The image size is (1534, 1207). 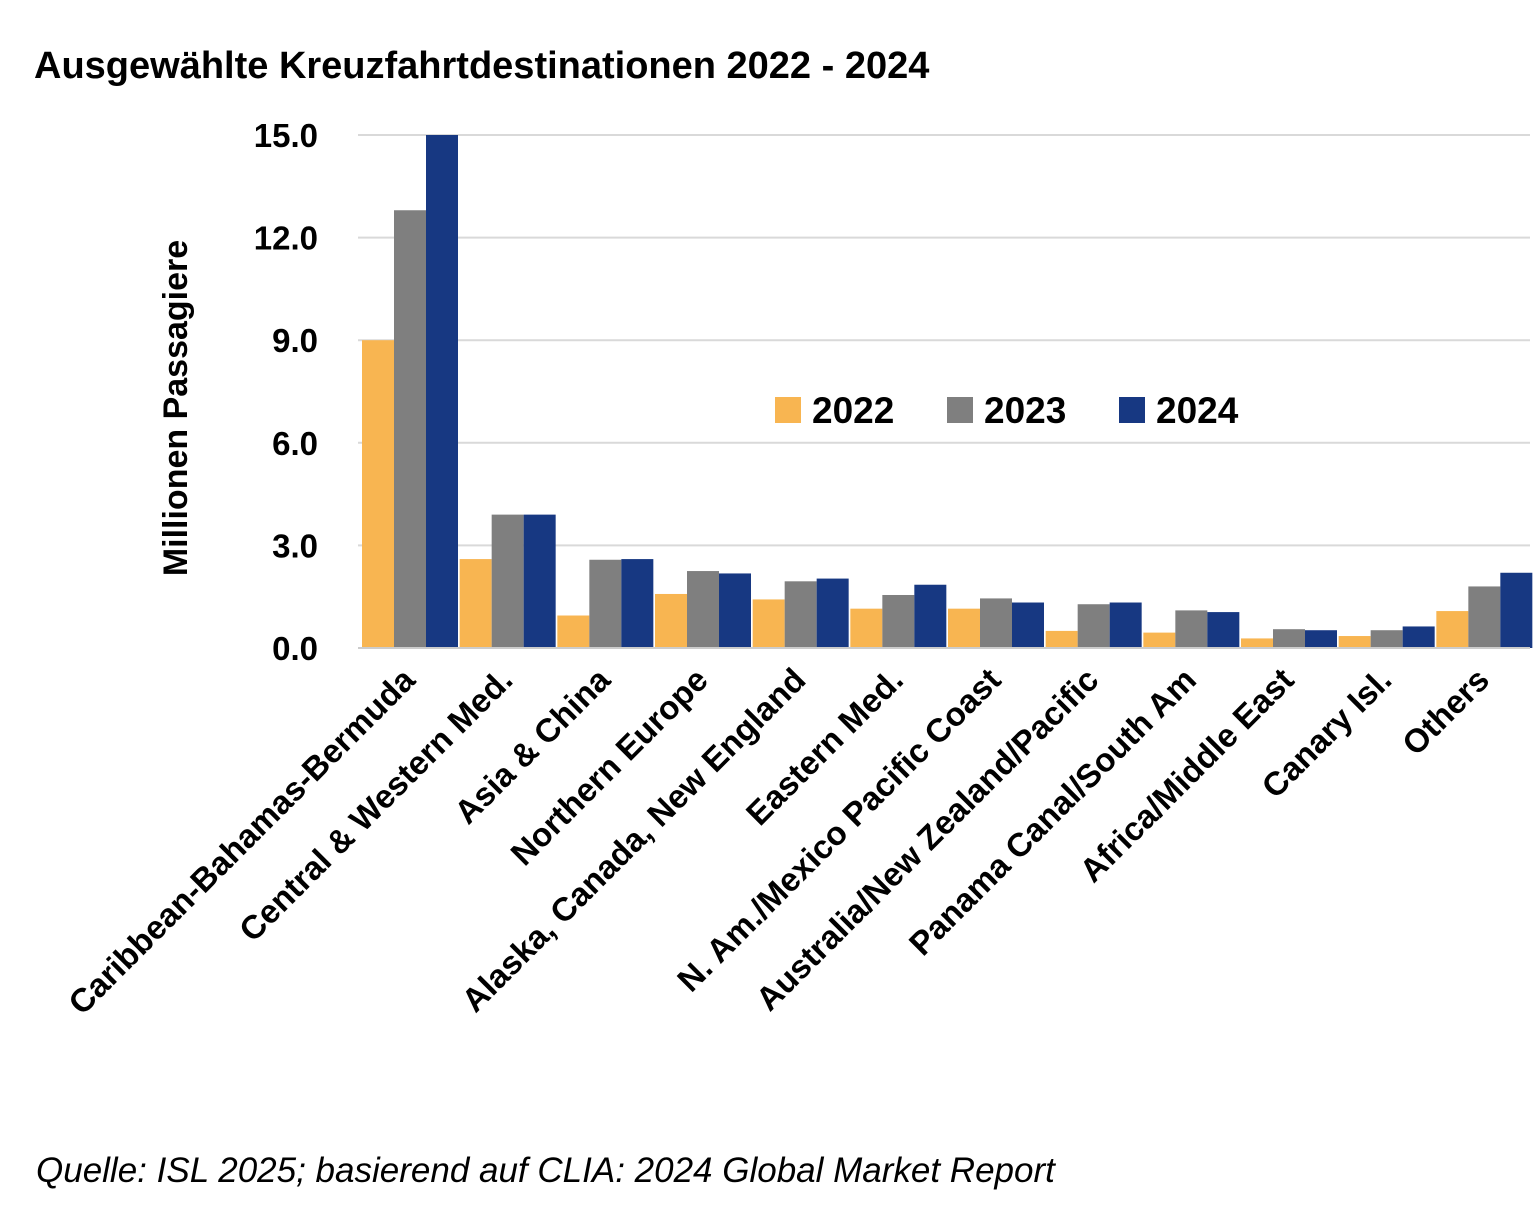 What do you see at coordinates (286, 238) in the screenshot?
I see `y-tick-label: 12.0` at bounding box center [286, 238].